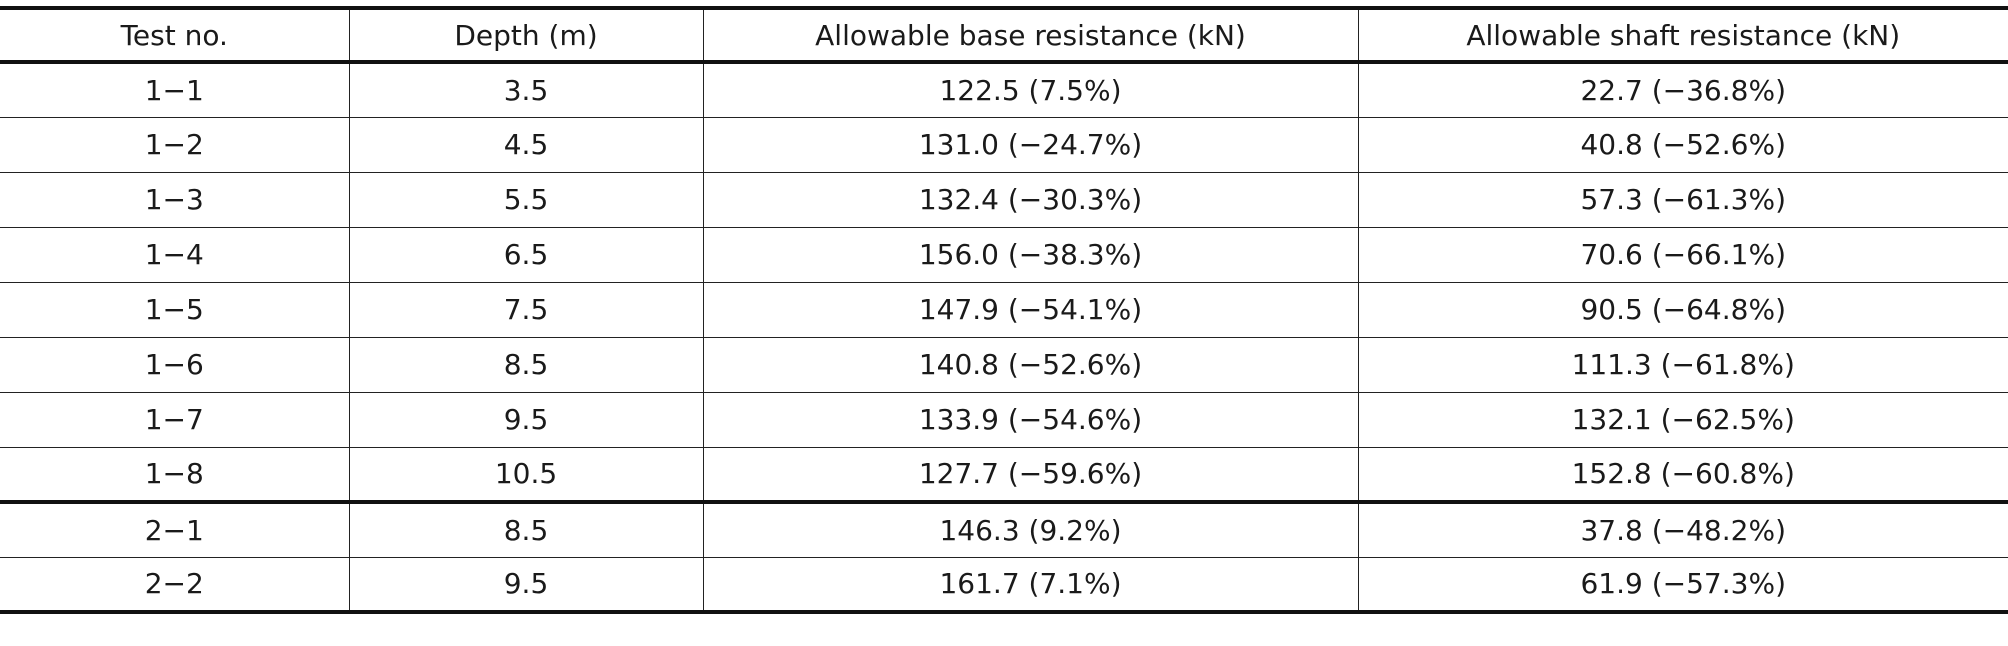  I want to click on table-cell: 7.5, so click(526, 309).